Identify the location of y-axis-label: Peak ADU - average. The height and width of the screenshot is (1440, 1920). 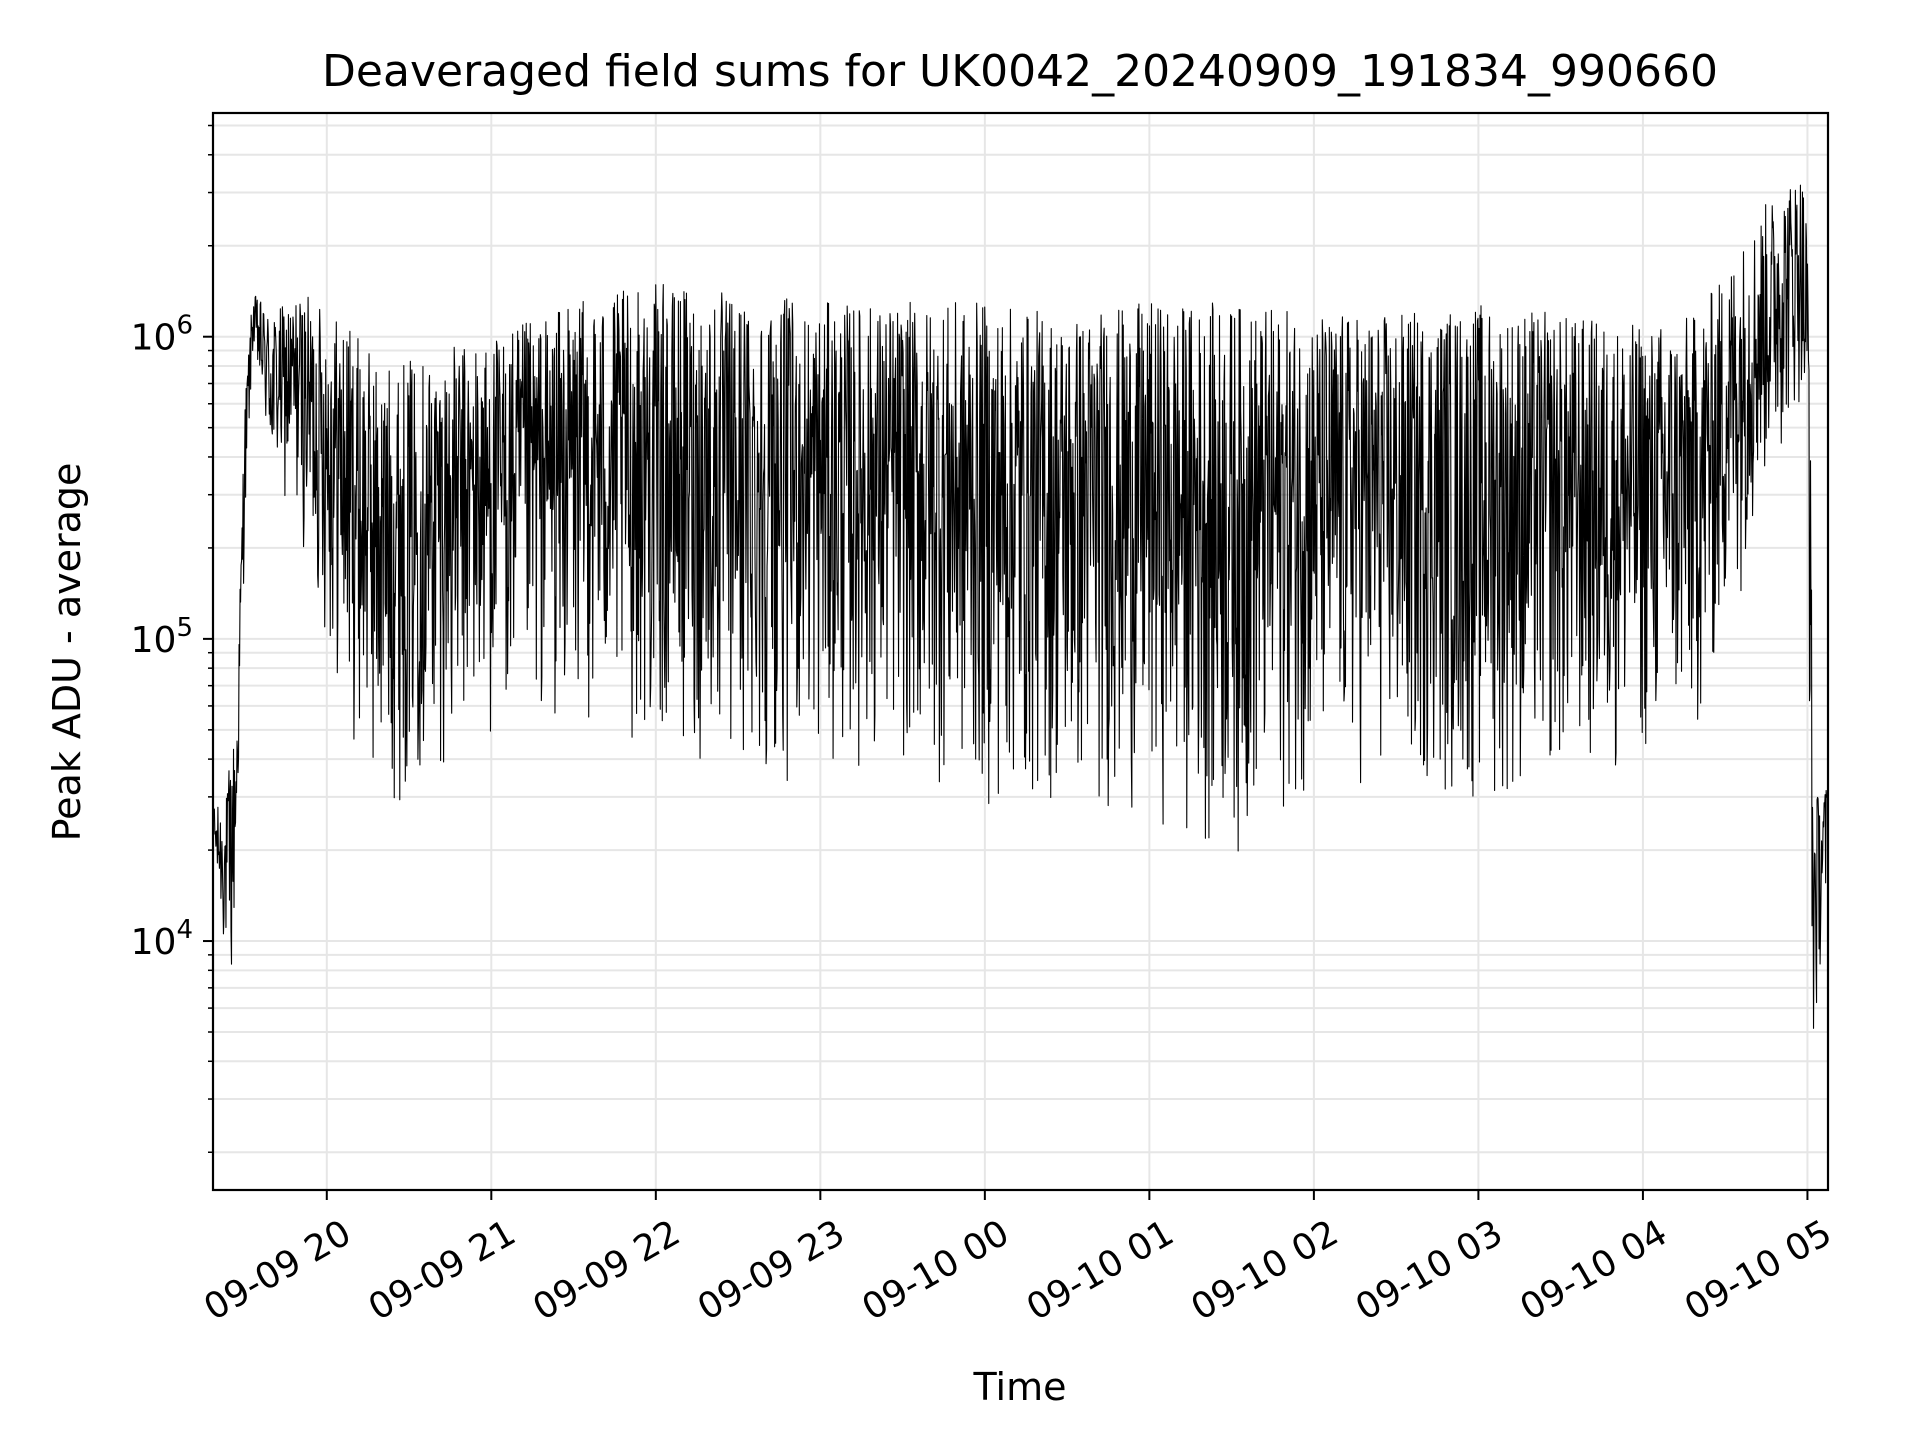
(67, 652).